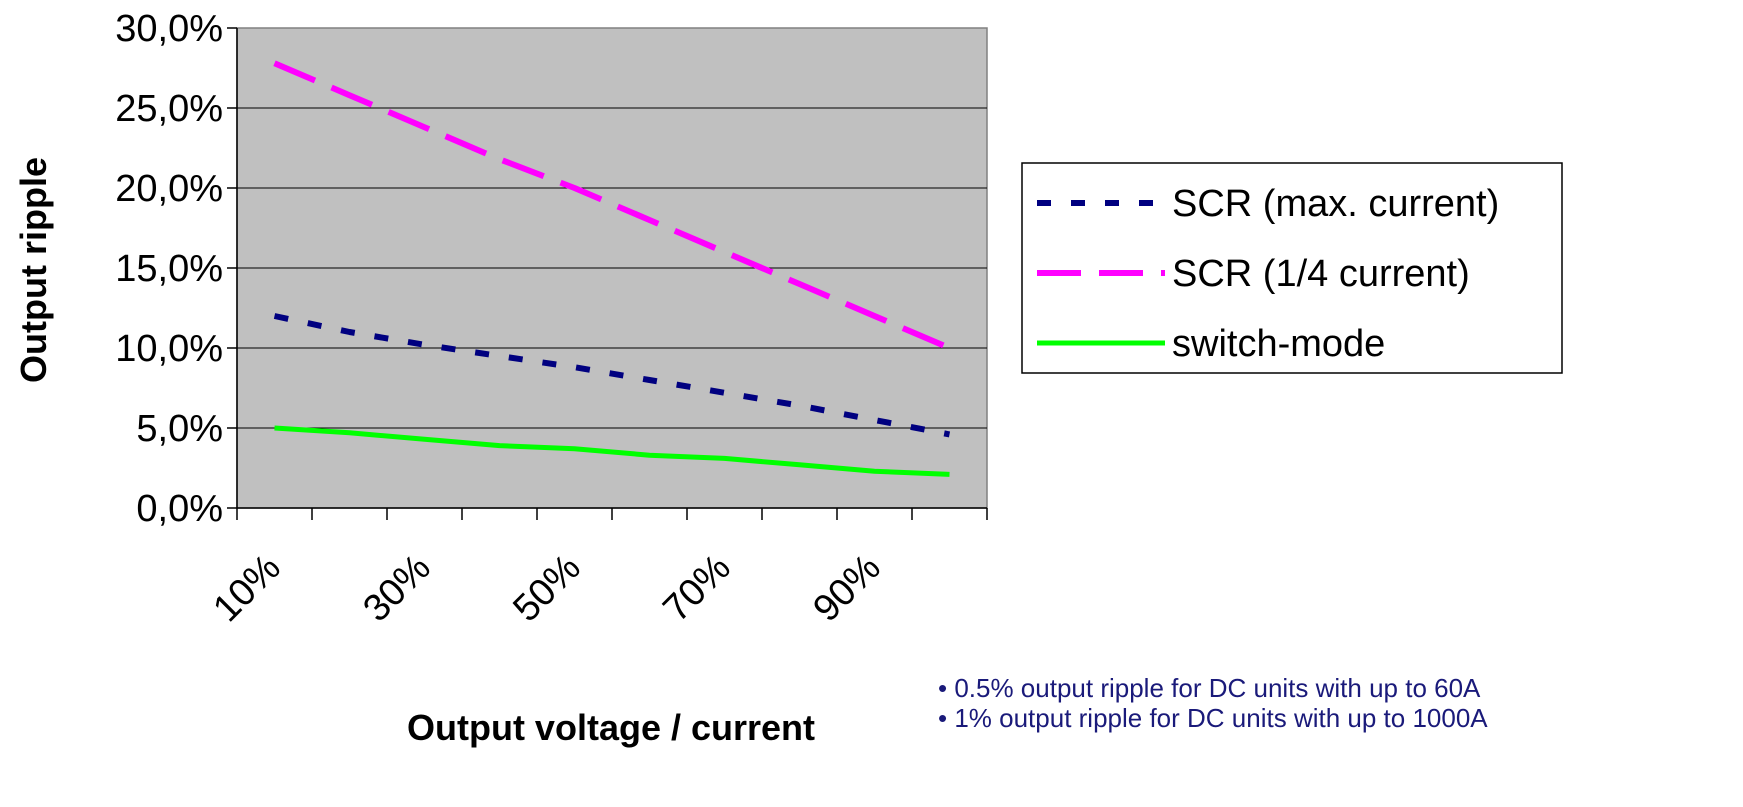 The width and height of the screenshot is (1743, 807). Describe the element at coordinates (169, 29) in the screenshot. I see `y-tick-label: 30,0%` at that location.